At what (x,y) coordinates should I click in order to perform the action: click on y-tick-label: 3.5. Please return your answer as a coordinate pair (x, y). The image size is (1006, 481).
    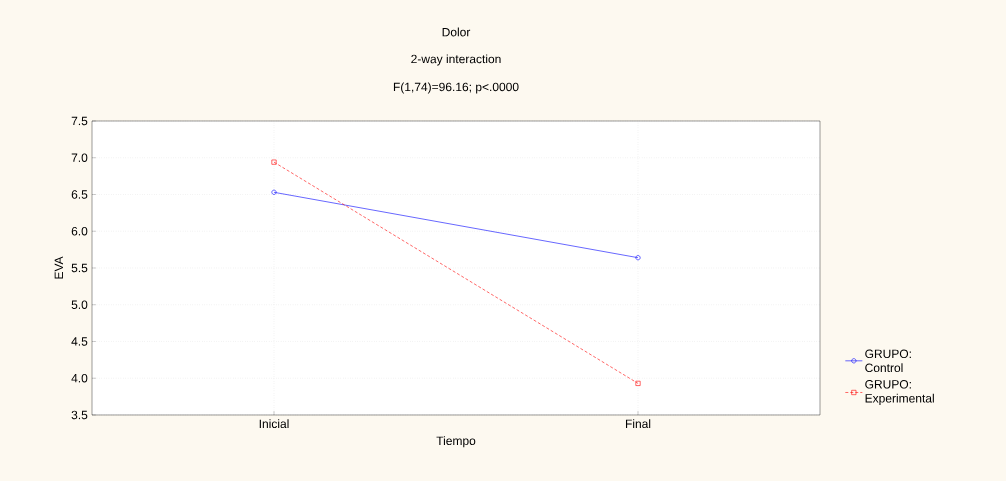
    Looking at the image, I should click on (79, 415).